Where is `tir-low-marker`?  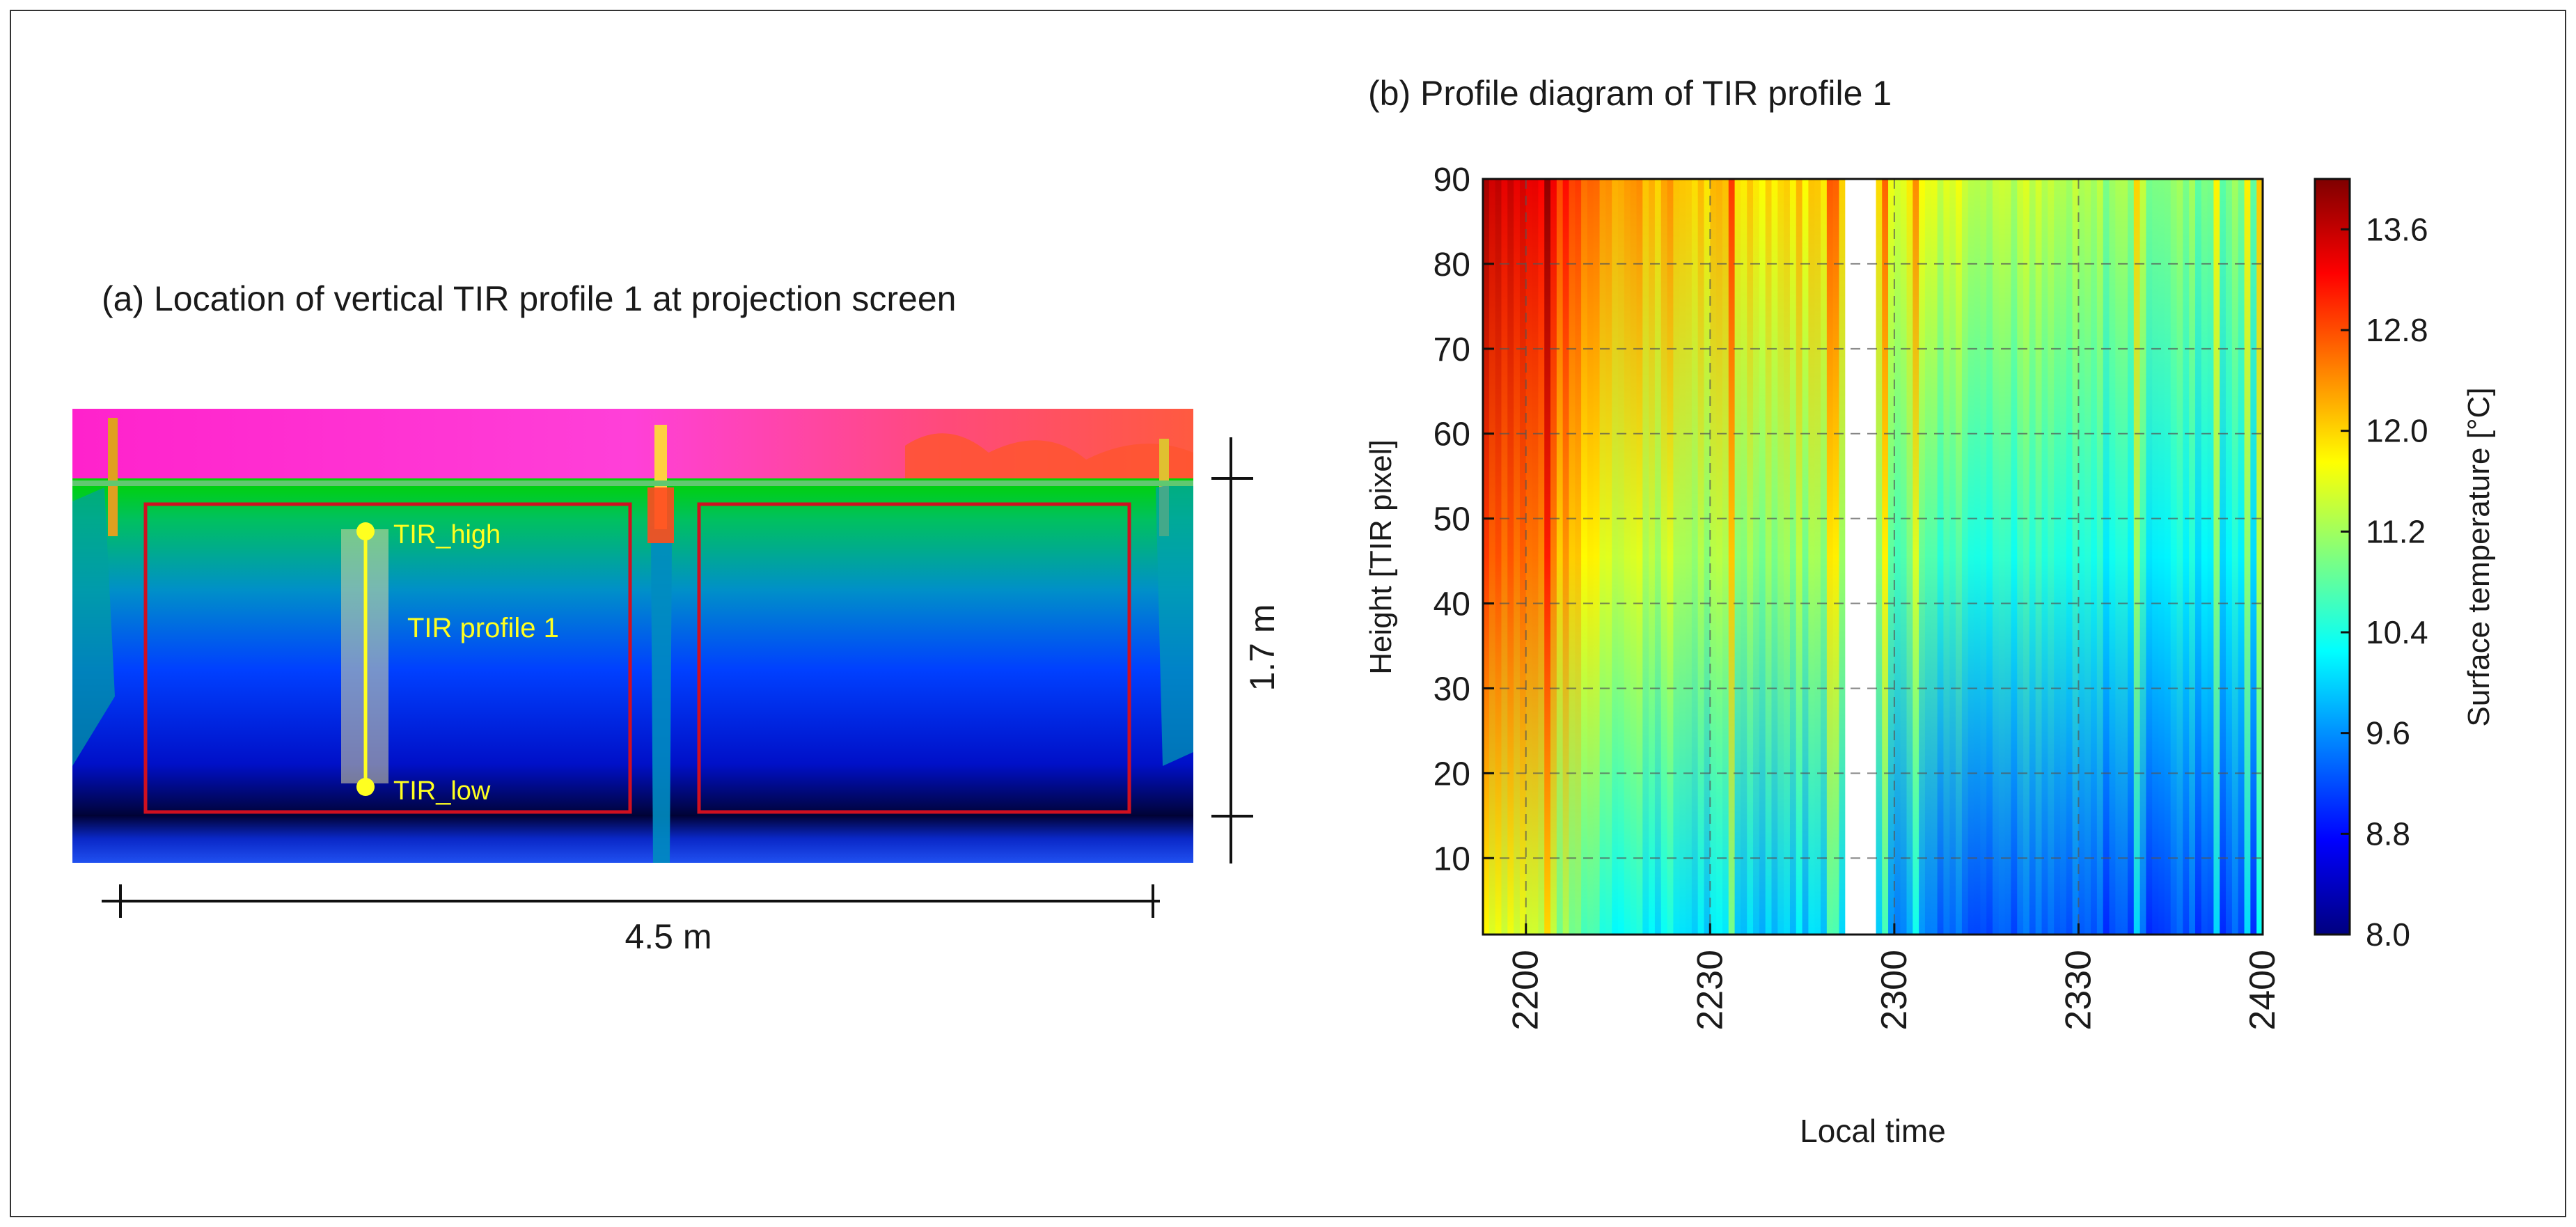
tir-low-marker is located at coordinates (365, 787).